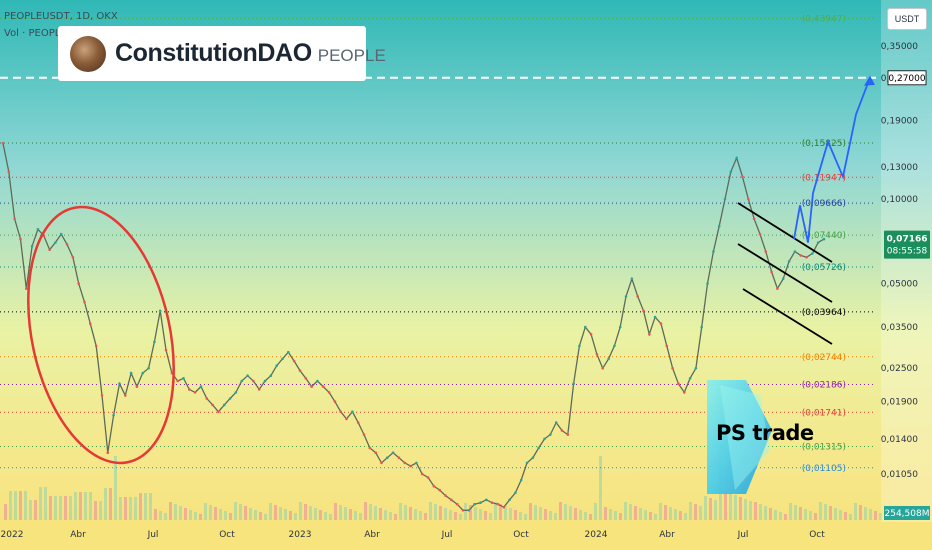  I want to click on price-tick-label: 0,35000, so click(899, 47).